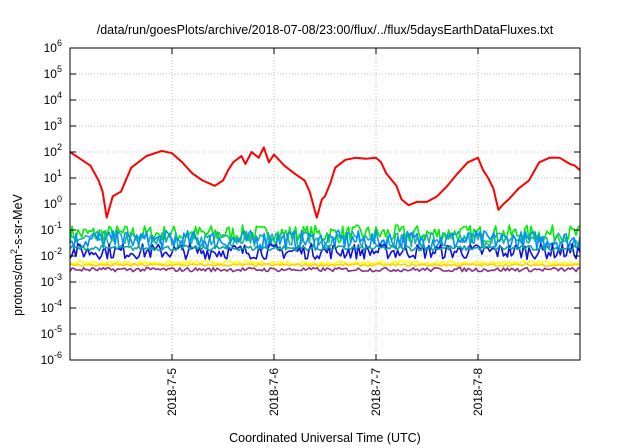  I want to click on y-tick-label: 10³, so click(53, 124).